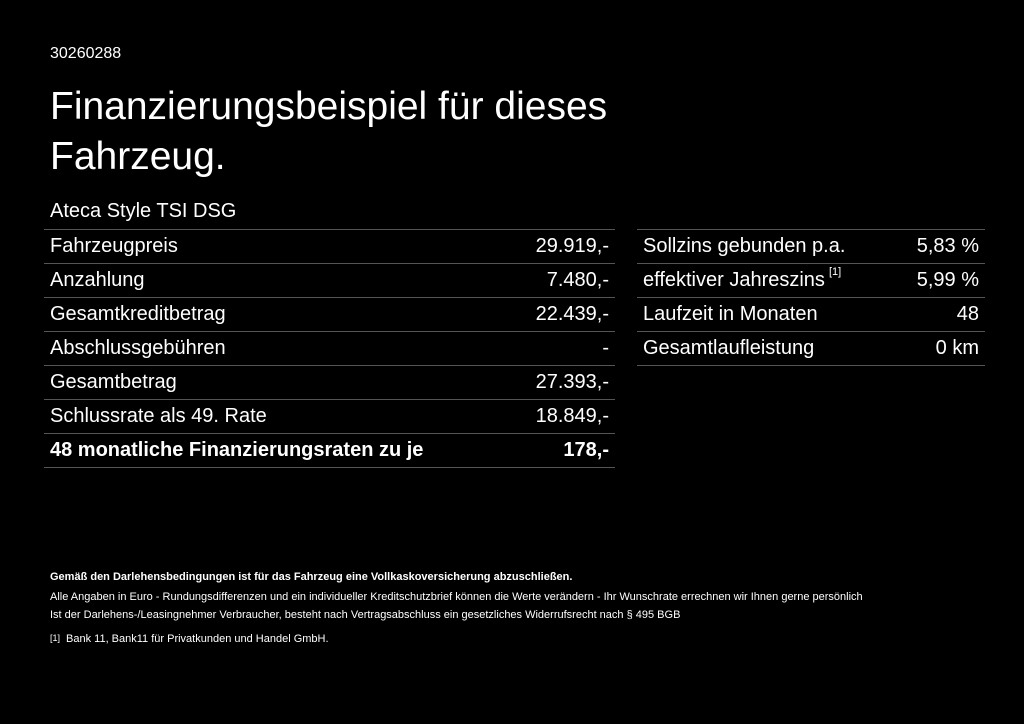 The width and height of the screenshot is (1024, 724). I want to click on row-label: effektiver Jahreszins [1], so click(742, 279).